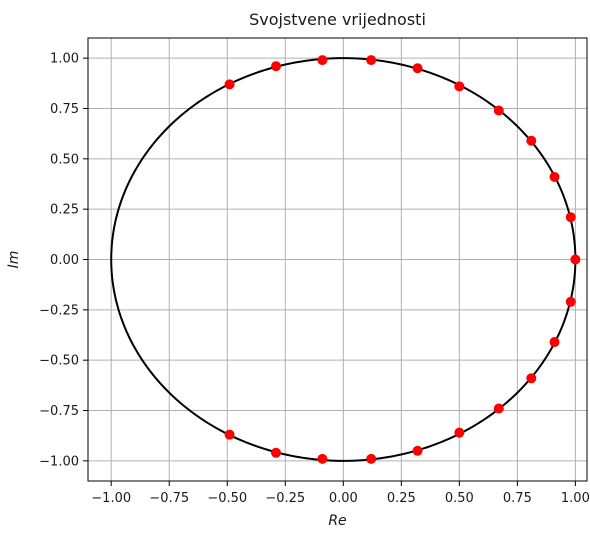  I want to click on y-tick-label: −1.00, so click(59, 461).